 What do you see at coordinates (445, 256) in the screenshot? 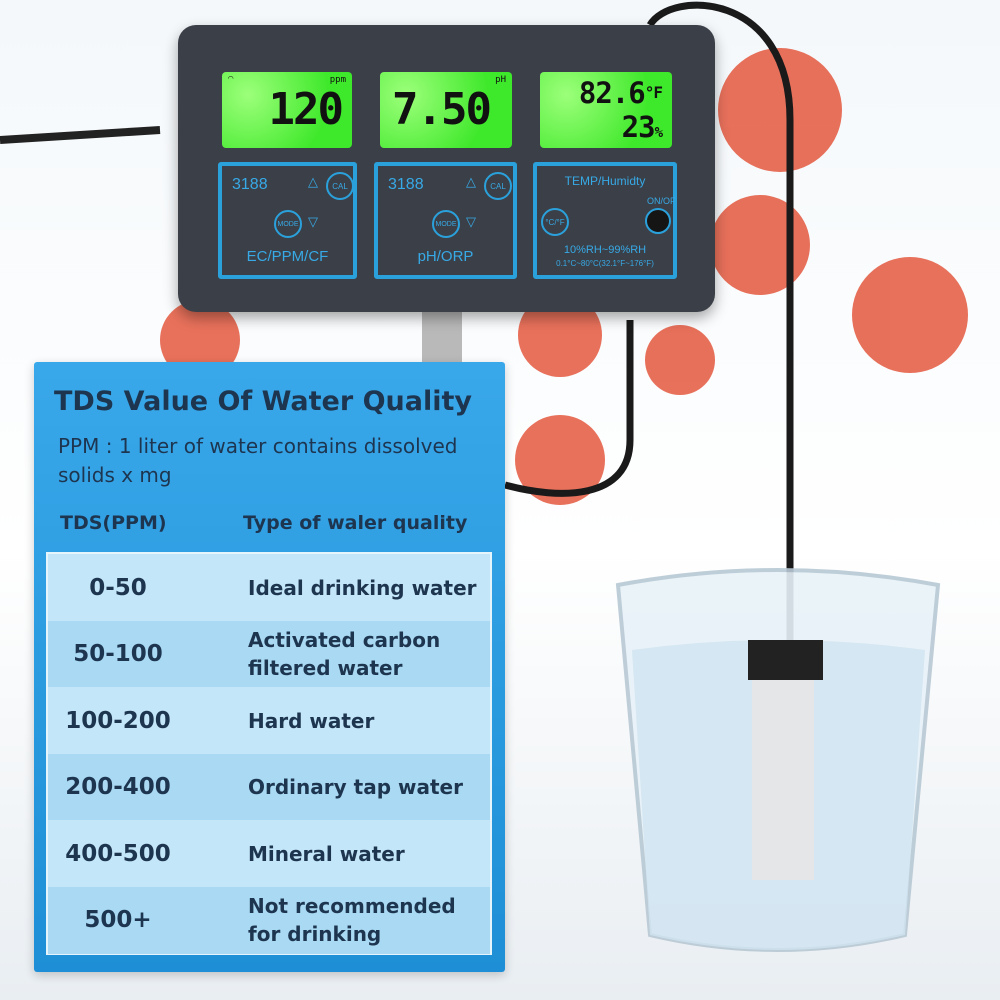
I see `panel-label: pH/ORP` at bounding box center [445, 256].